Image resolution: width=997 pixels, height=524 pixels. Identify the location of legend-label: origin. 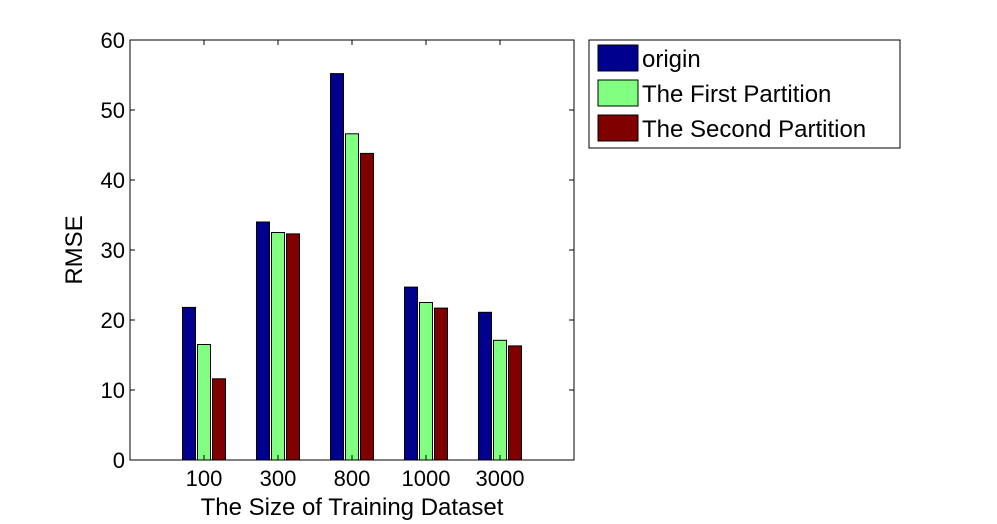
(671, 59).